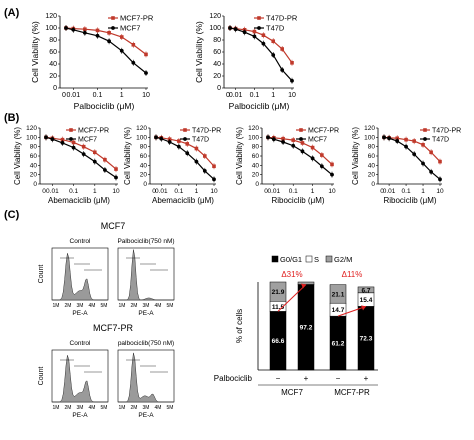 The height and width of the screenshot is (440, 474). Describe the element at coordinates (338, 344) in the screenshot. I see `bar-value-label: 61.2` at that location.